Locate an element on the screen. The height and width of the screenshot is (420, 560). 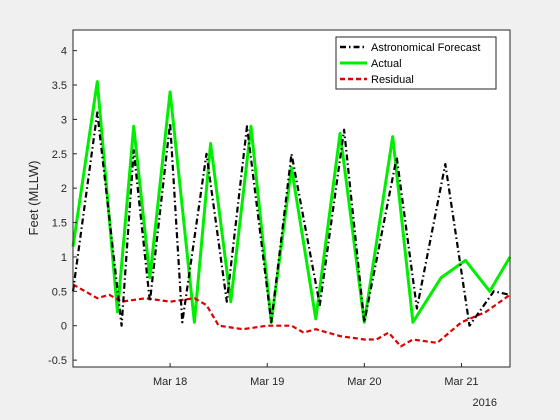
y-tick-label: 2.5 is located at coordinates (59, 155).